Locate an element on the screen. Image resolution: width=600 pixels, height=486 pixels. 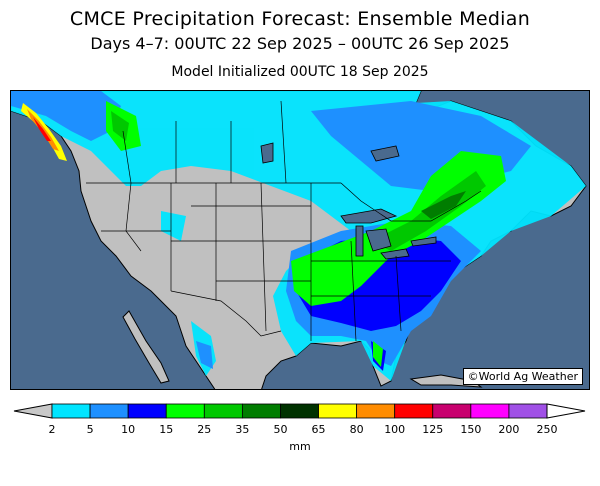
legend-tick-label: 25 is located at coordinates (204, 429).